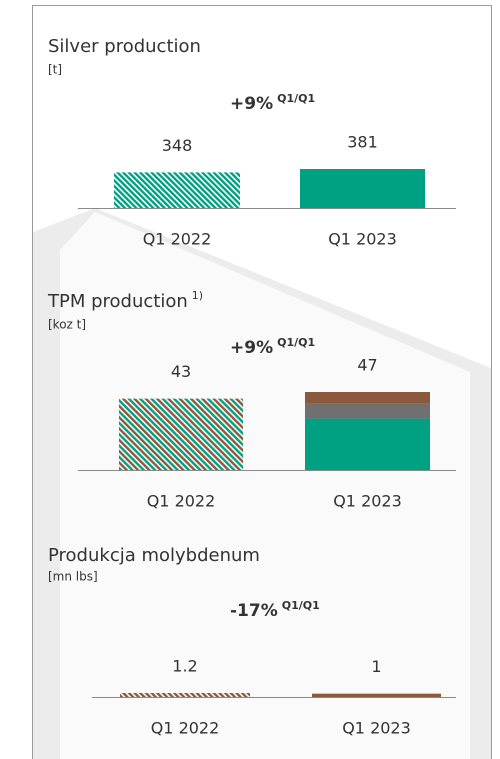 The height and width of the screenshot is (759, 500). I want to click on chart-title: Silver production, so click(124, 46).